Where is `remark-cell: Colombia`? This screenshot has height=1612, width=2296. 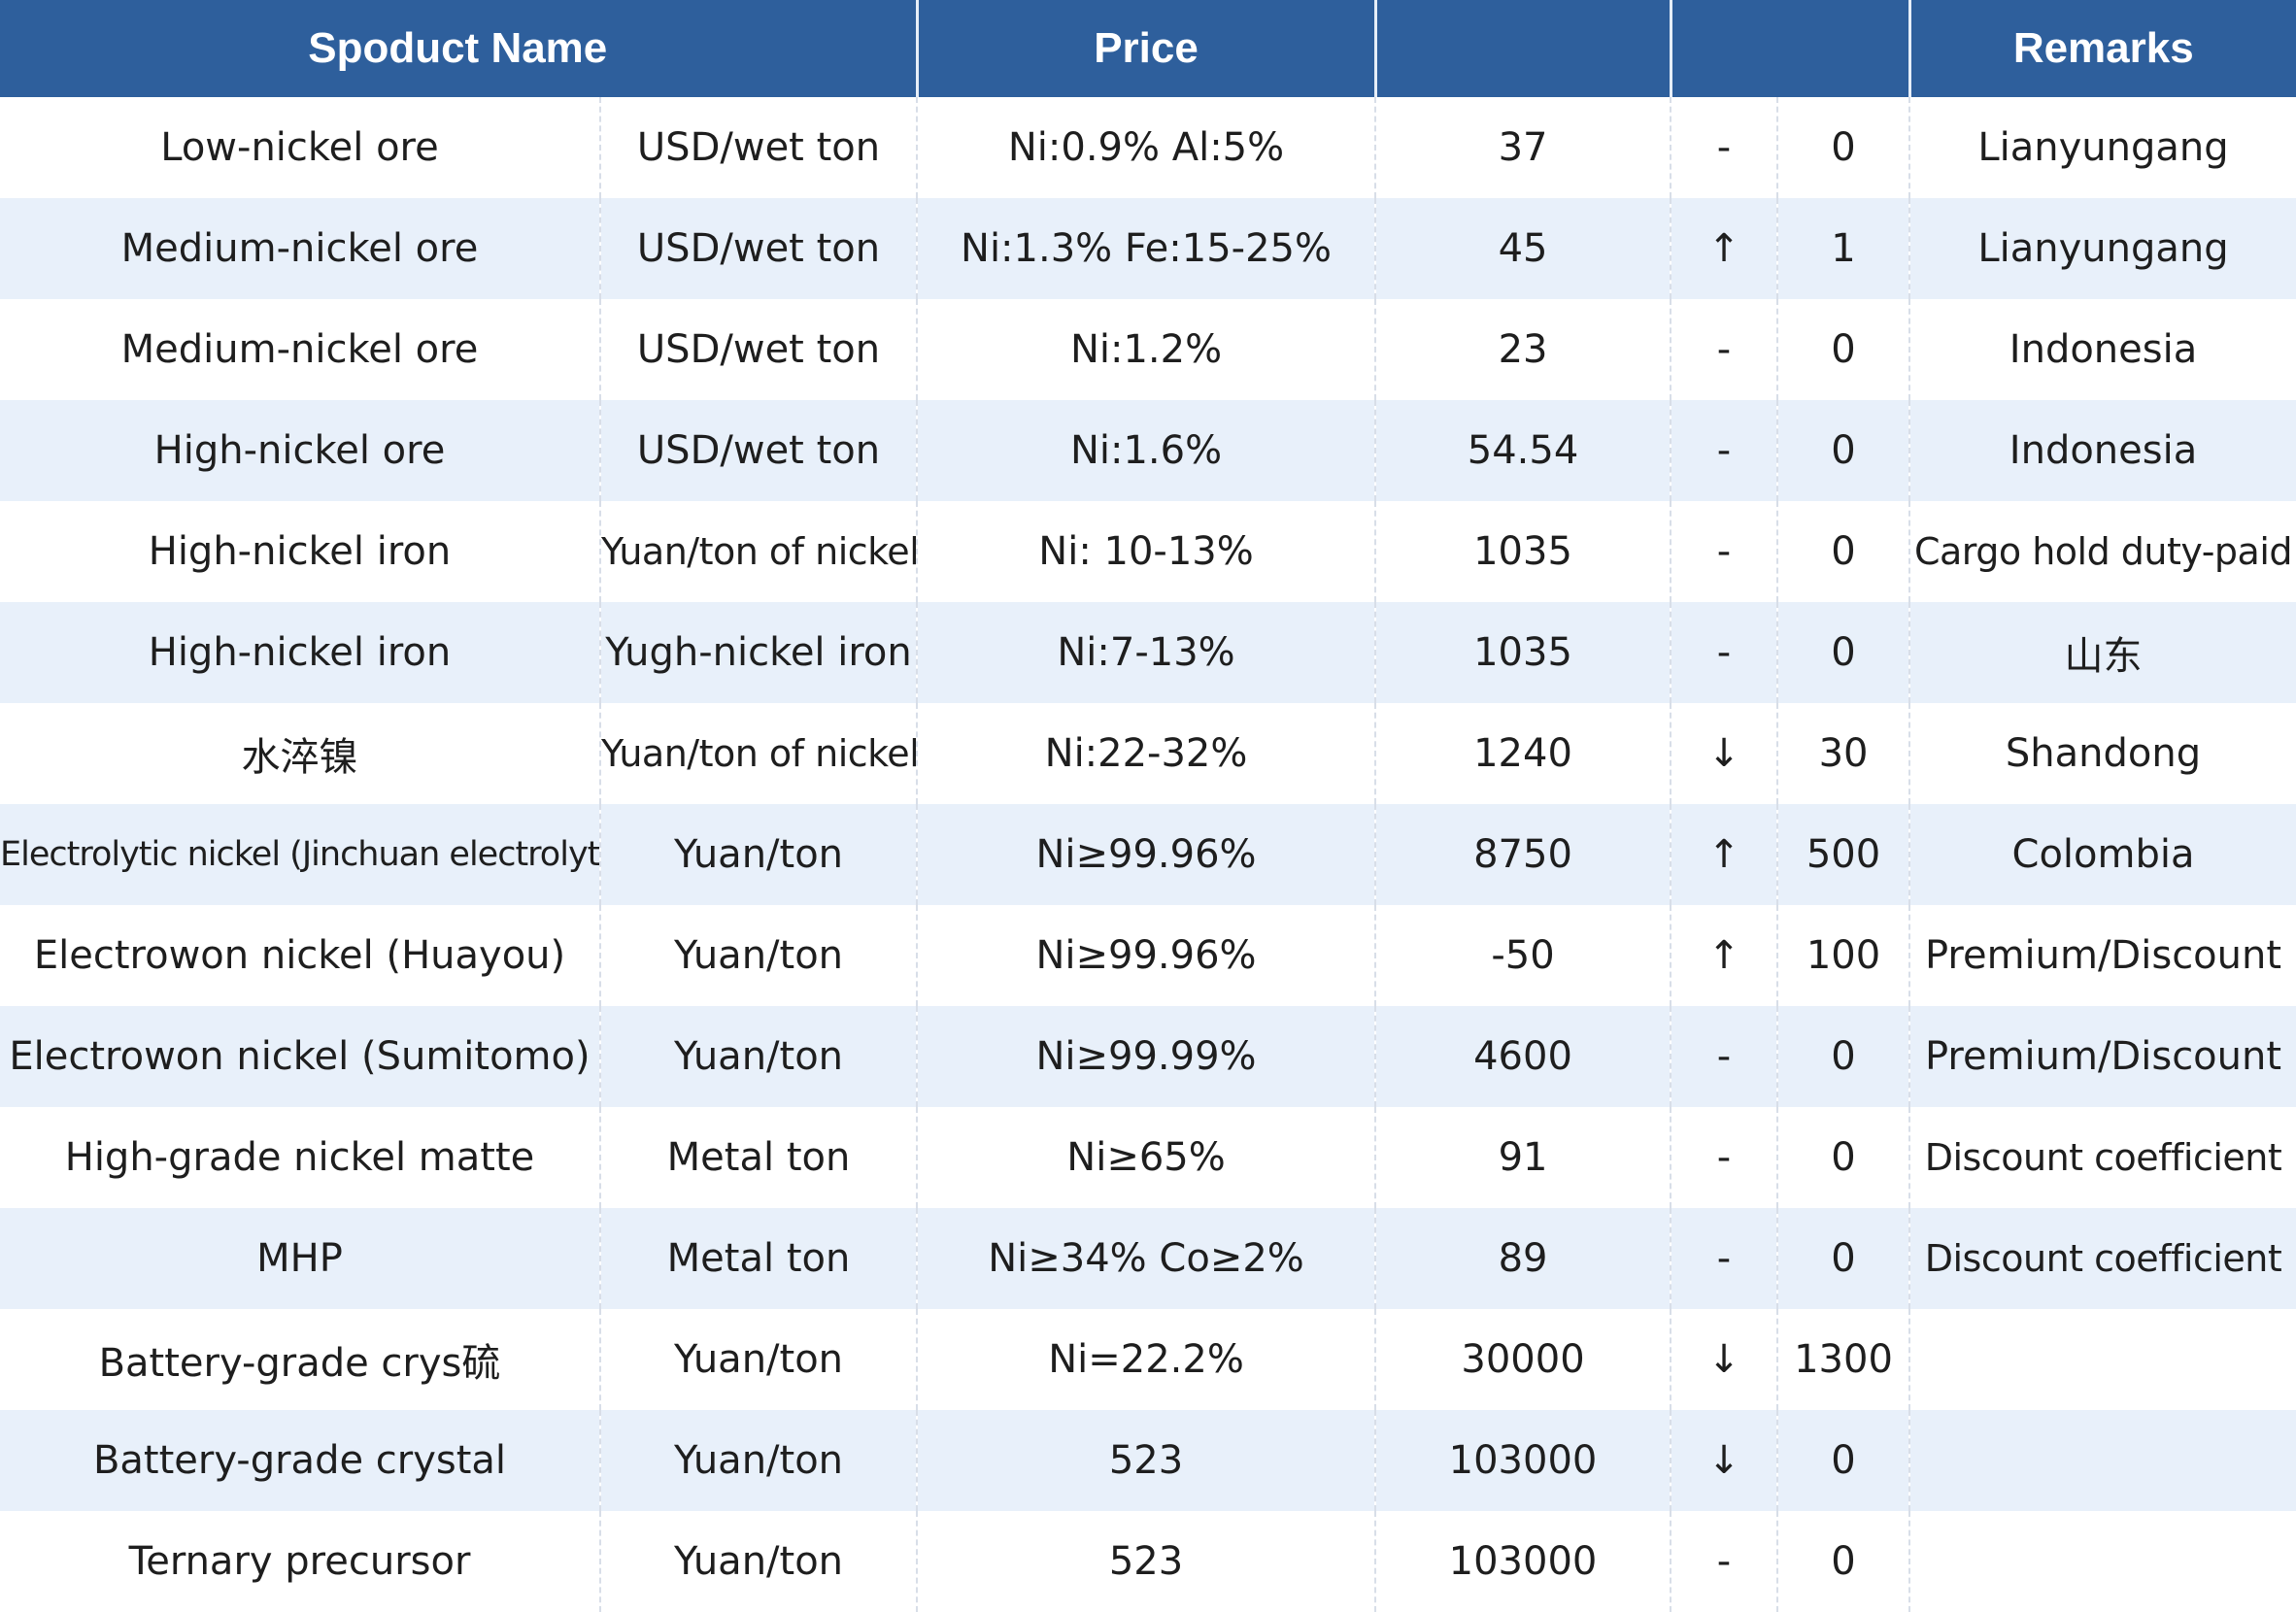 remark-cell: Colombia is located at coordinates (2102, 854).